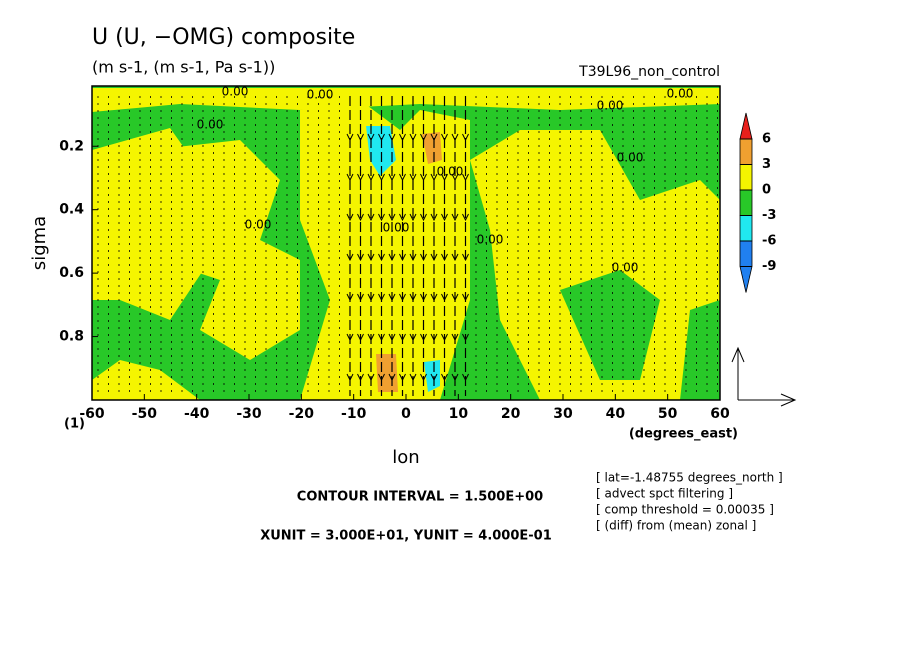  Describe the element at coordinates (738, 373) in the screenshot. I see `reference-arrow` at that location.